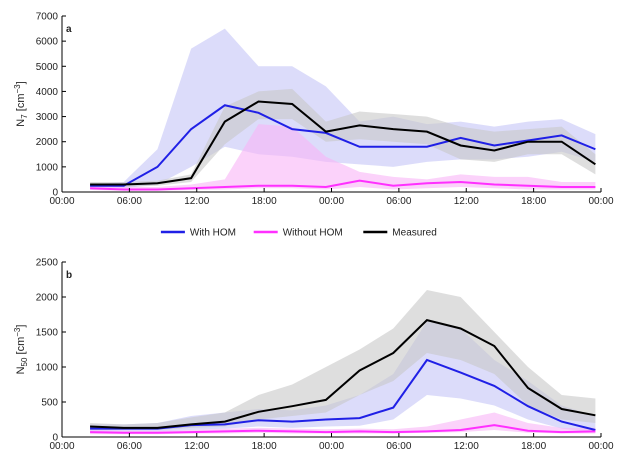 The width and height of the screenshot is (617, 455). I want to click on legend-label: With HOM, so click(213, 233).